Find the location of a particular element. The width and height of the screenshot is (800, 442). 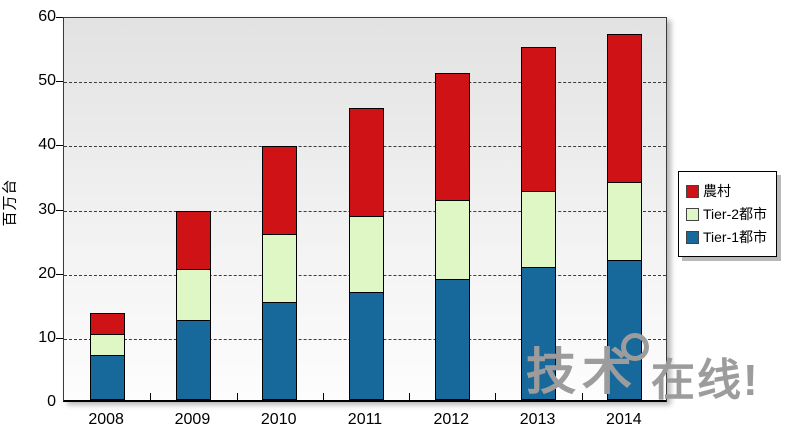

watermark-text-right: 在线! is located at coordinates (705, 380).